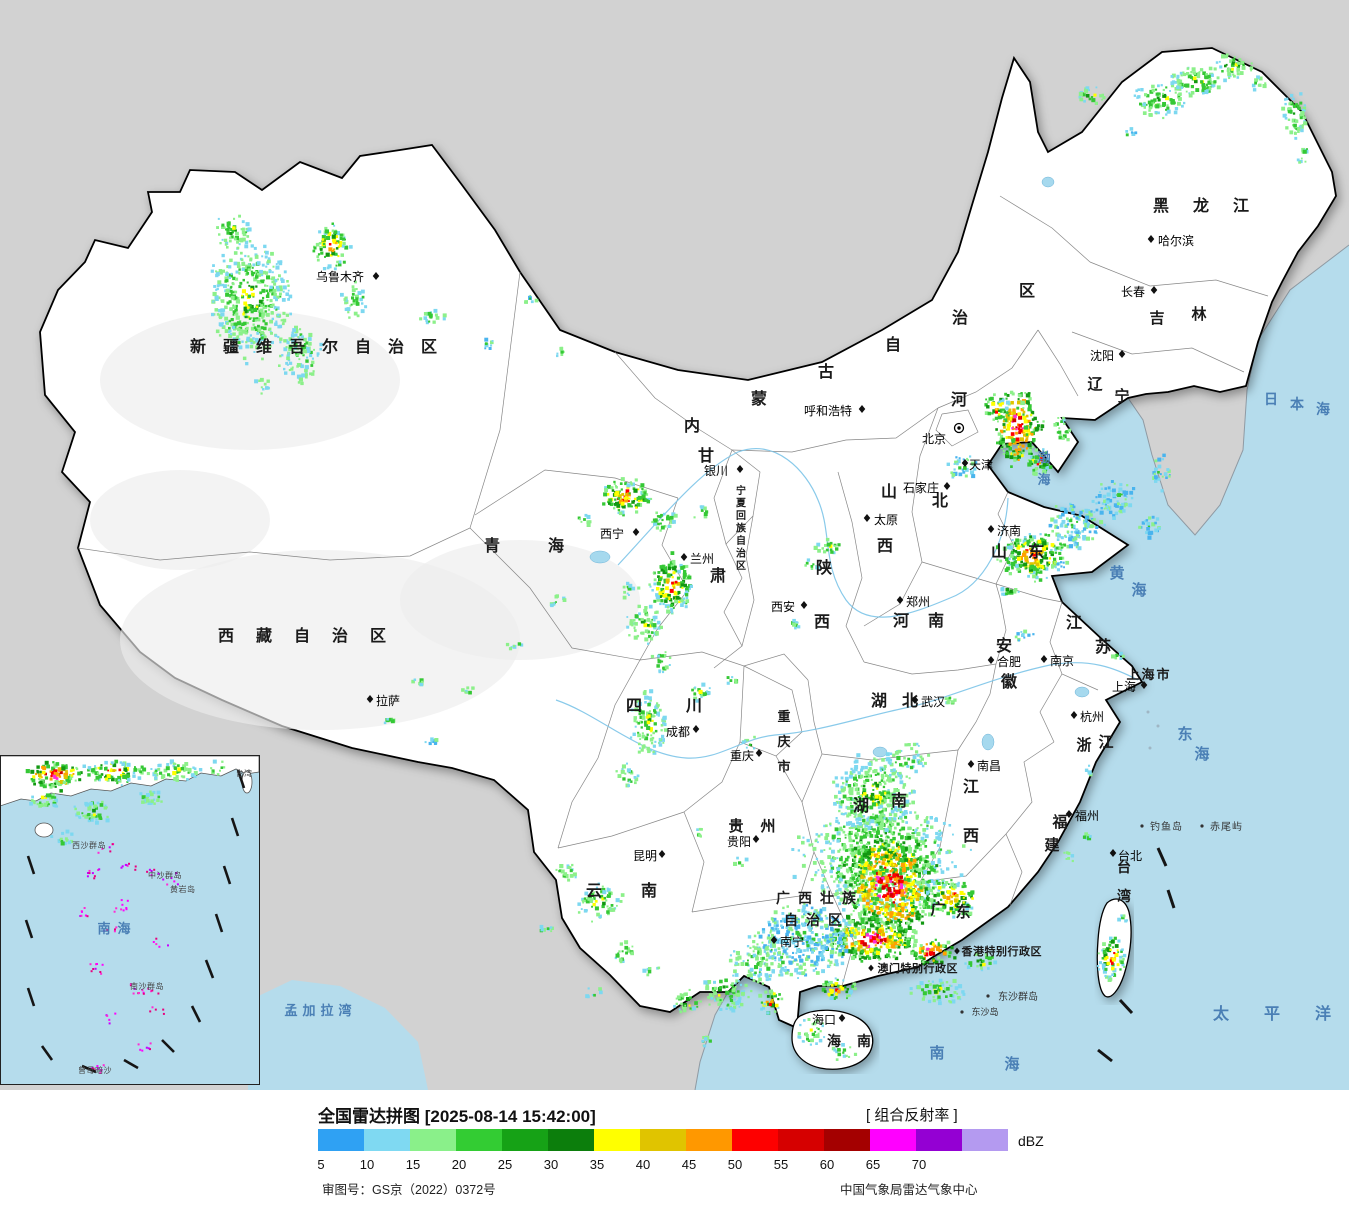 The height and width of the screenshot is (1208, 1349). I want to click on dbz-colorbar, so click(663, 1140).